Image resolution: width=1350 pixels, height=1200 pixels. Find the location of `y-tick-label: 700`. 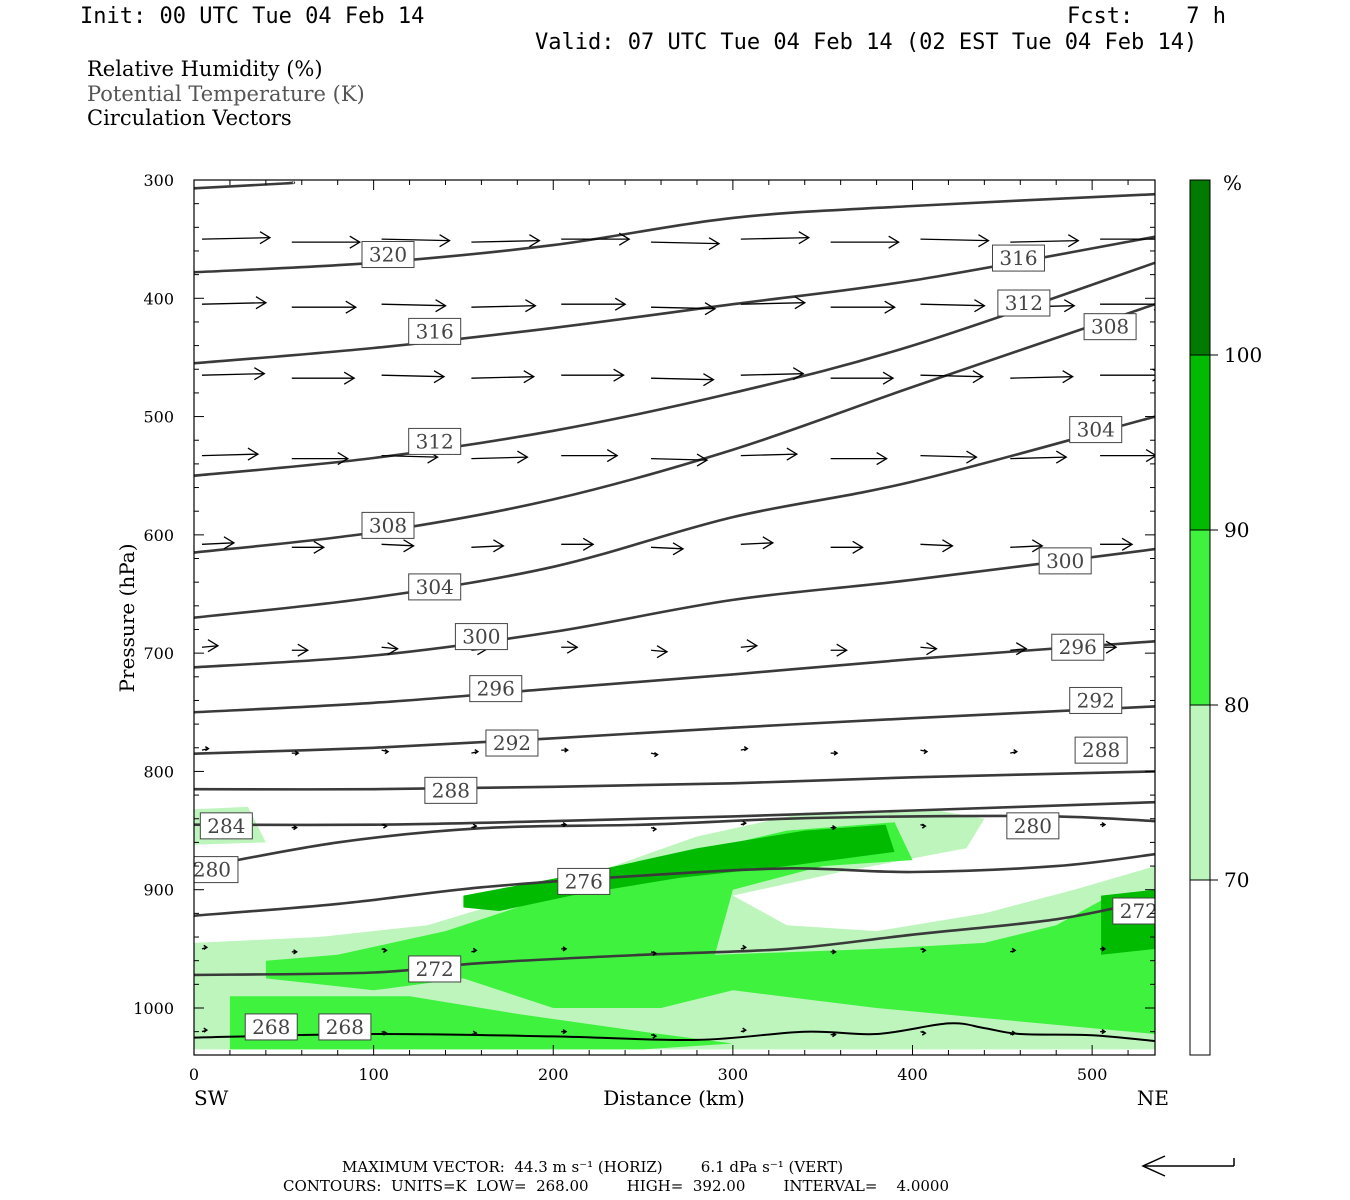

y-tick-label: 700 is located at coordinates (158, 653).